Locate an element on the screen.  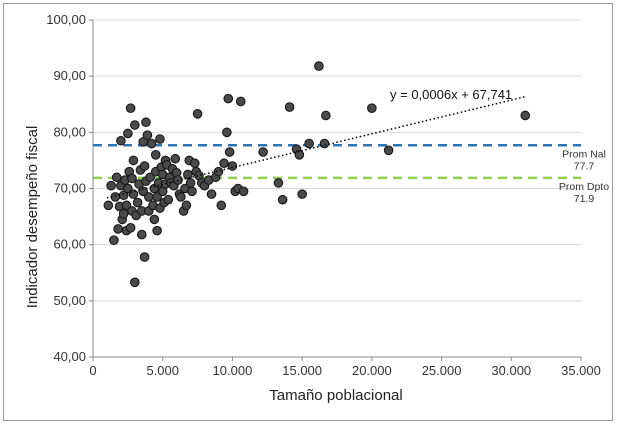
x-tick-label: 0 is located at coordinates (92, 370).